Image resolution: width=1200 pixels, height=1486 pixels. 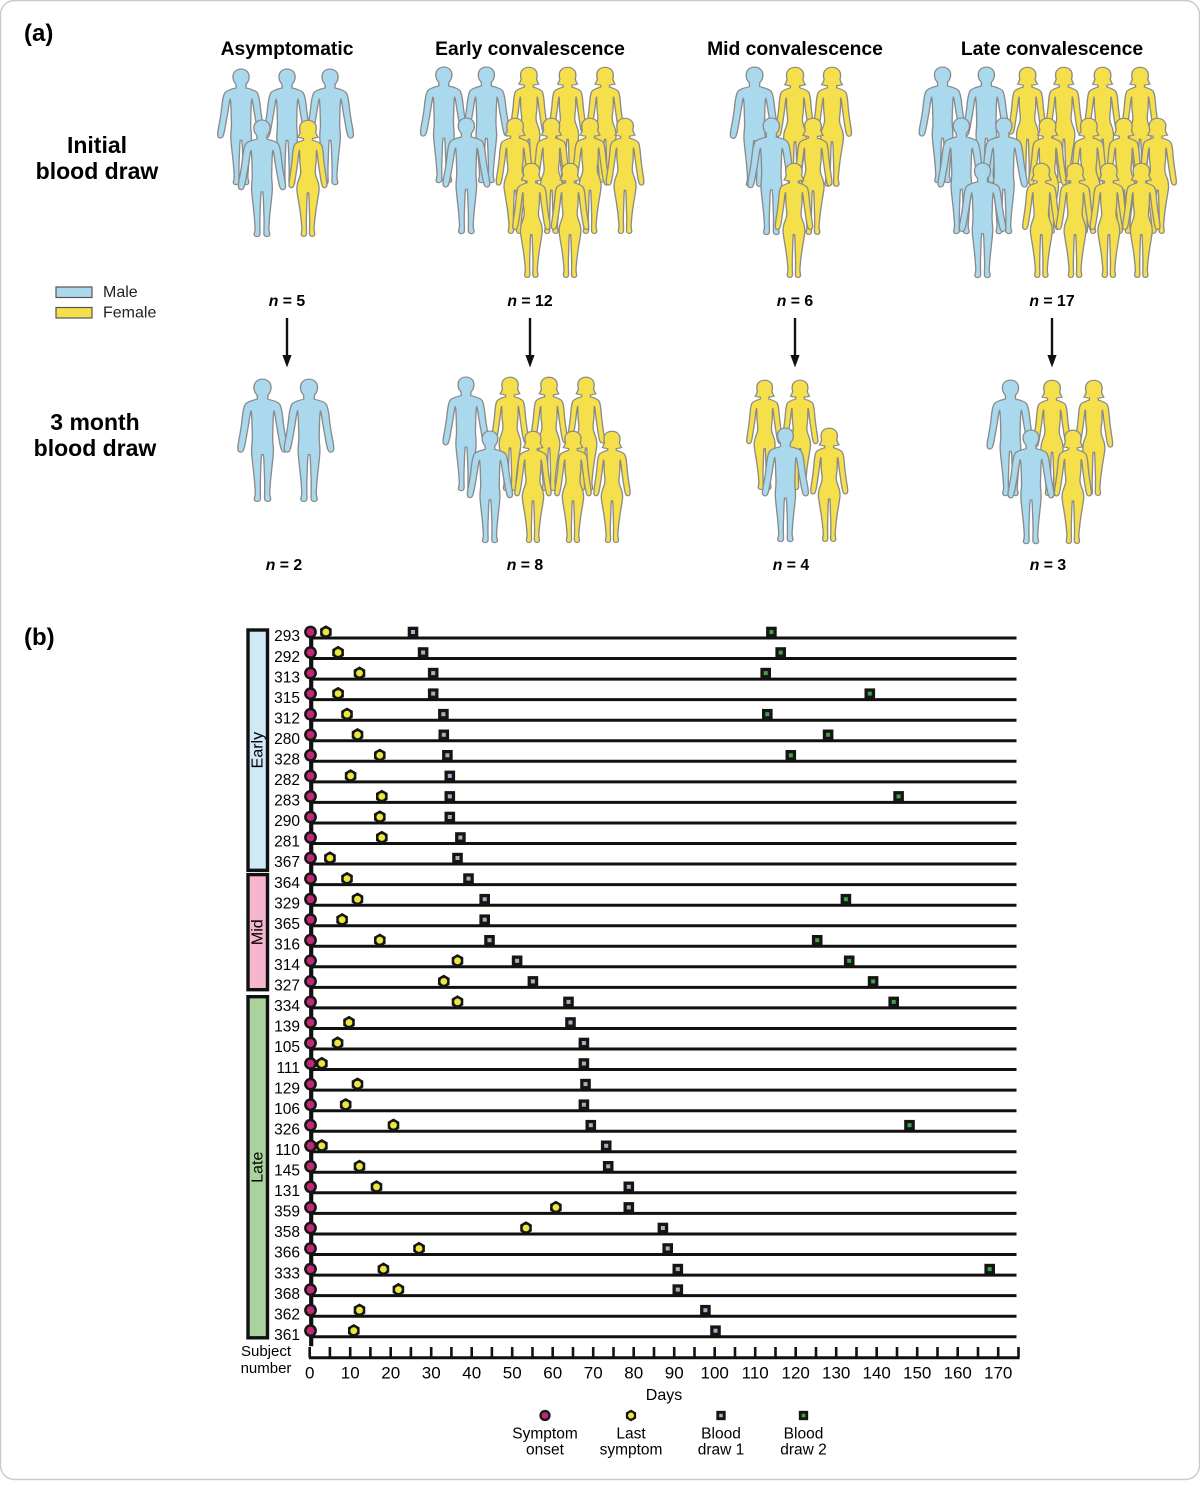 I want to click on svg-text: 10, so click(x=350, y=1373).